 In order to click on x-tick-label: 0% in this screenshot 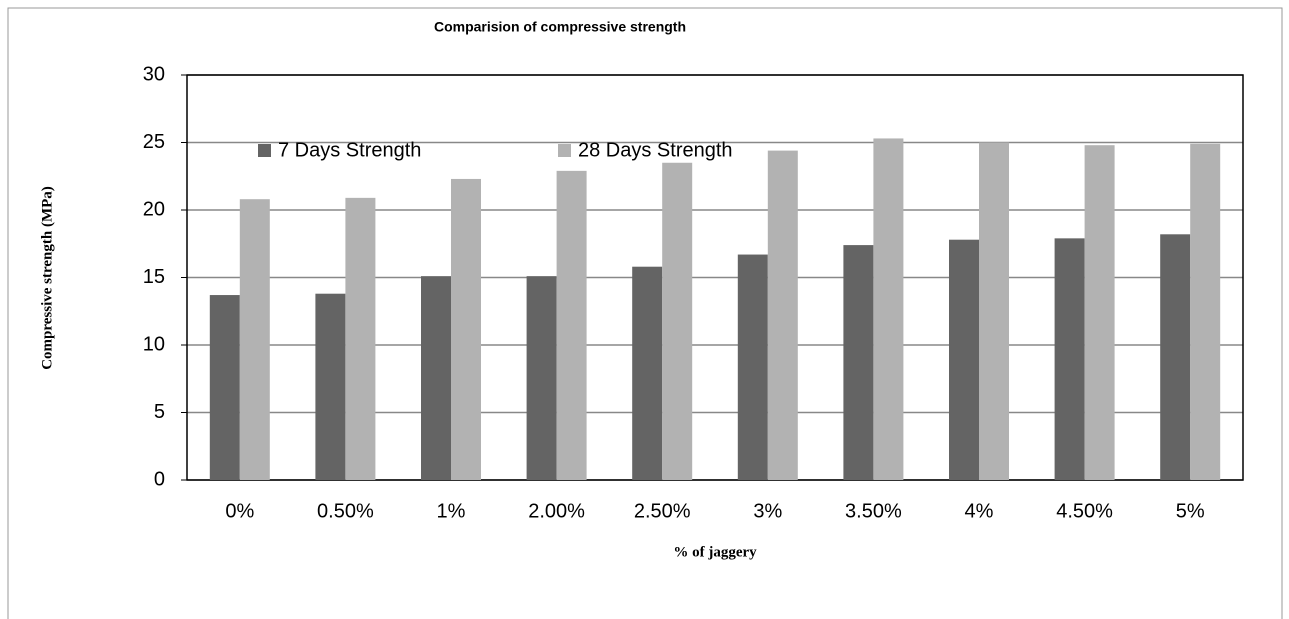, I will do `click(239, 511)`.